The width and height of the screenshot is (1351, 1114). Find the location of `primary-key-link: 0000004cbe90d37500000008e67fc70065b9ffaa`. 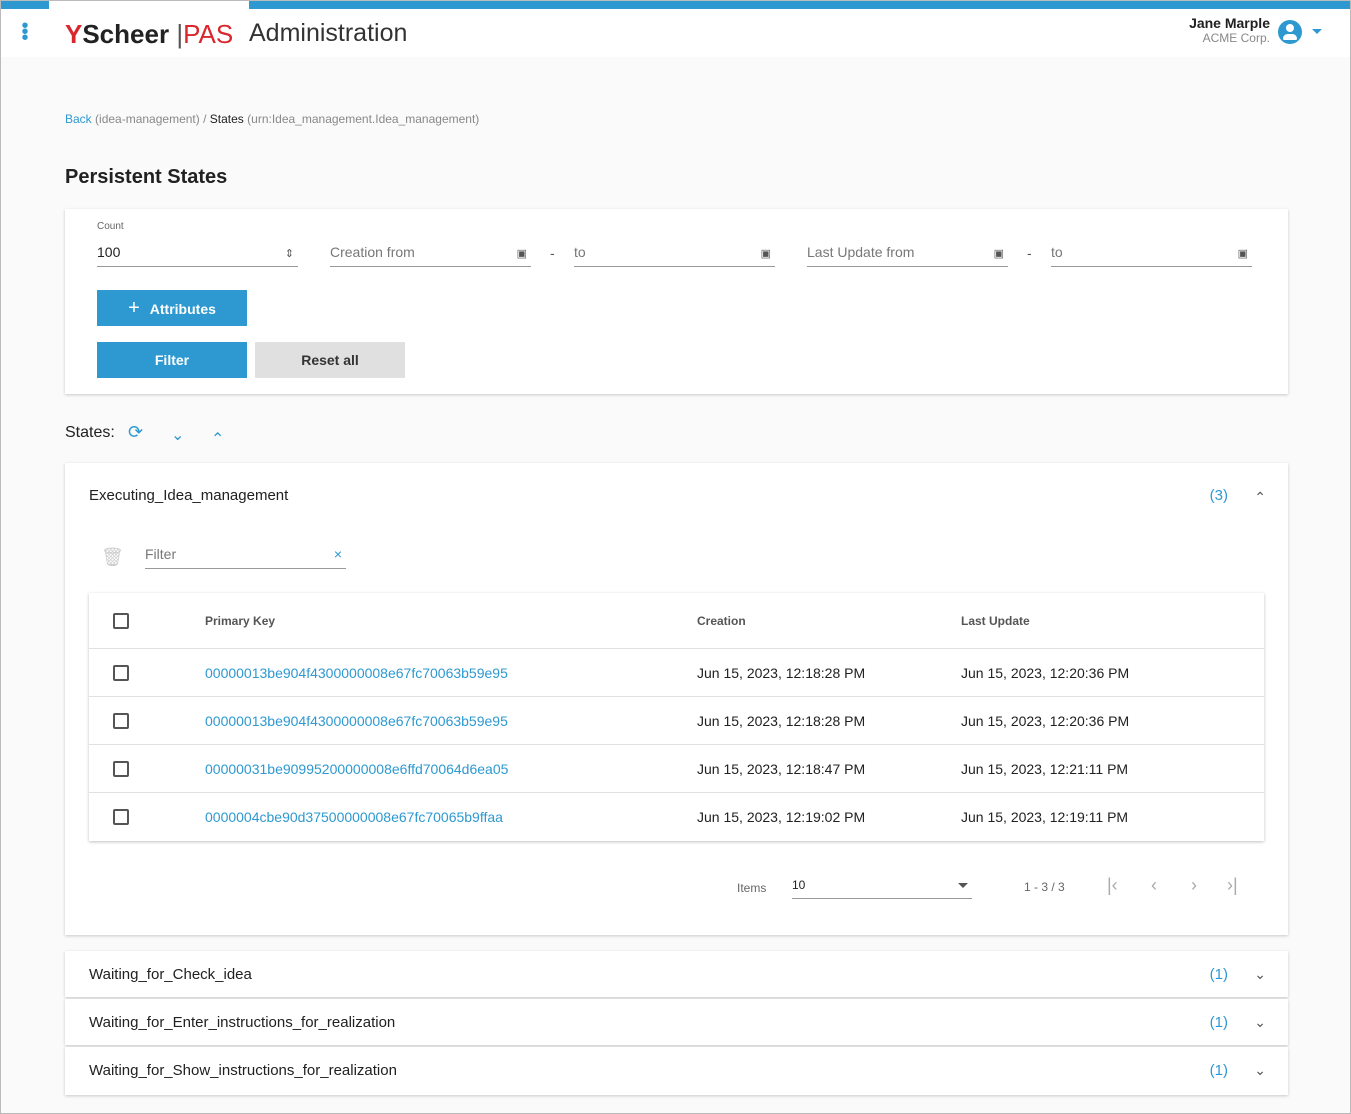

primary-key-link: 0000004cbe90d37500000008e67fc70065b9ffaa is located at coordinates (354, 817).